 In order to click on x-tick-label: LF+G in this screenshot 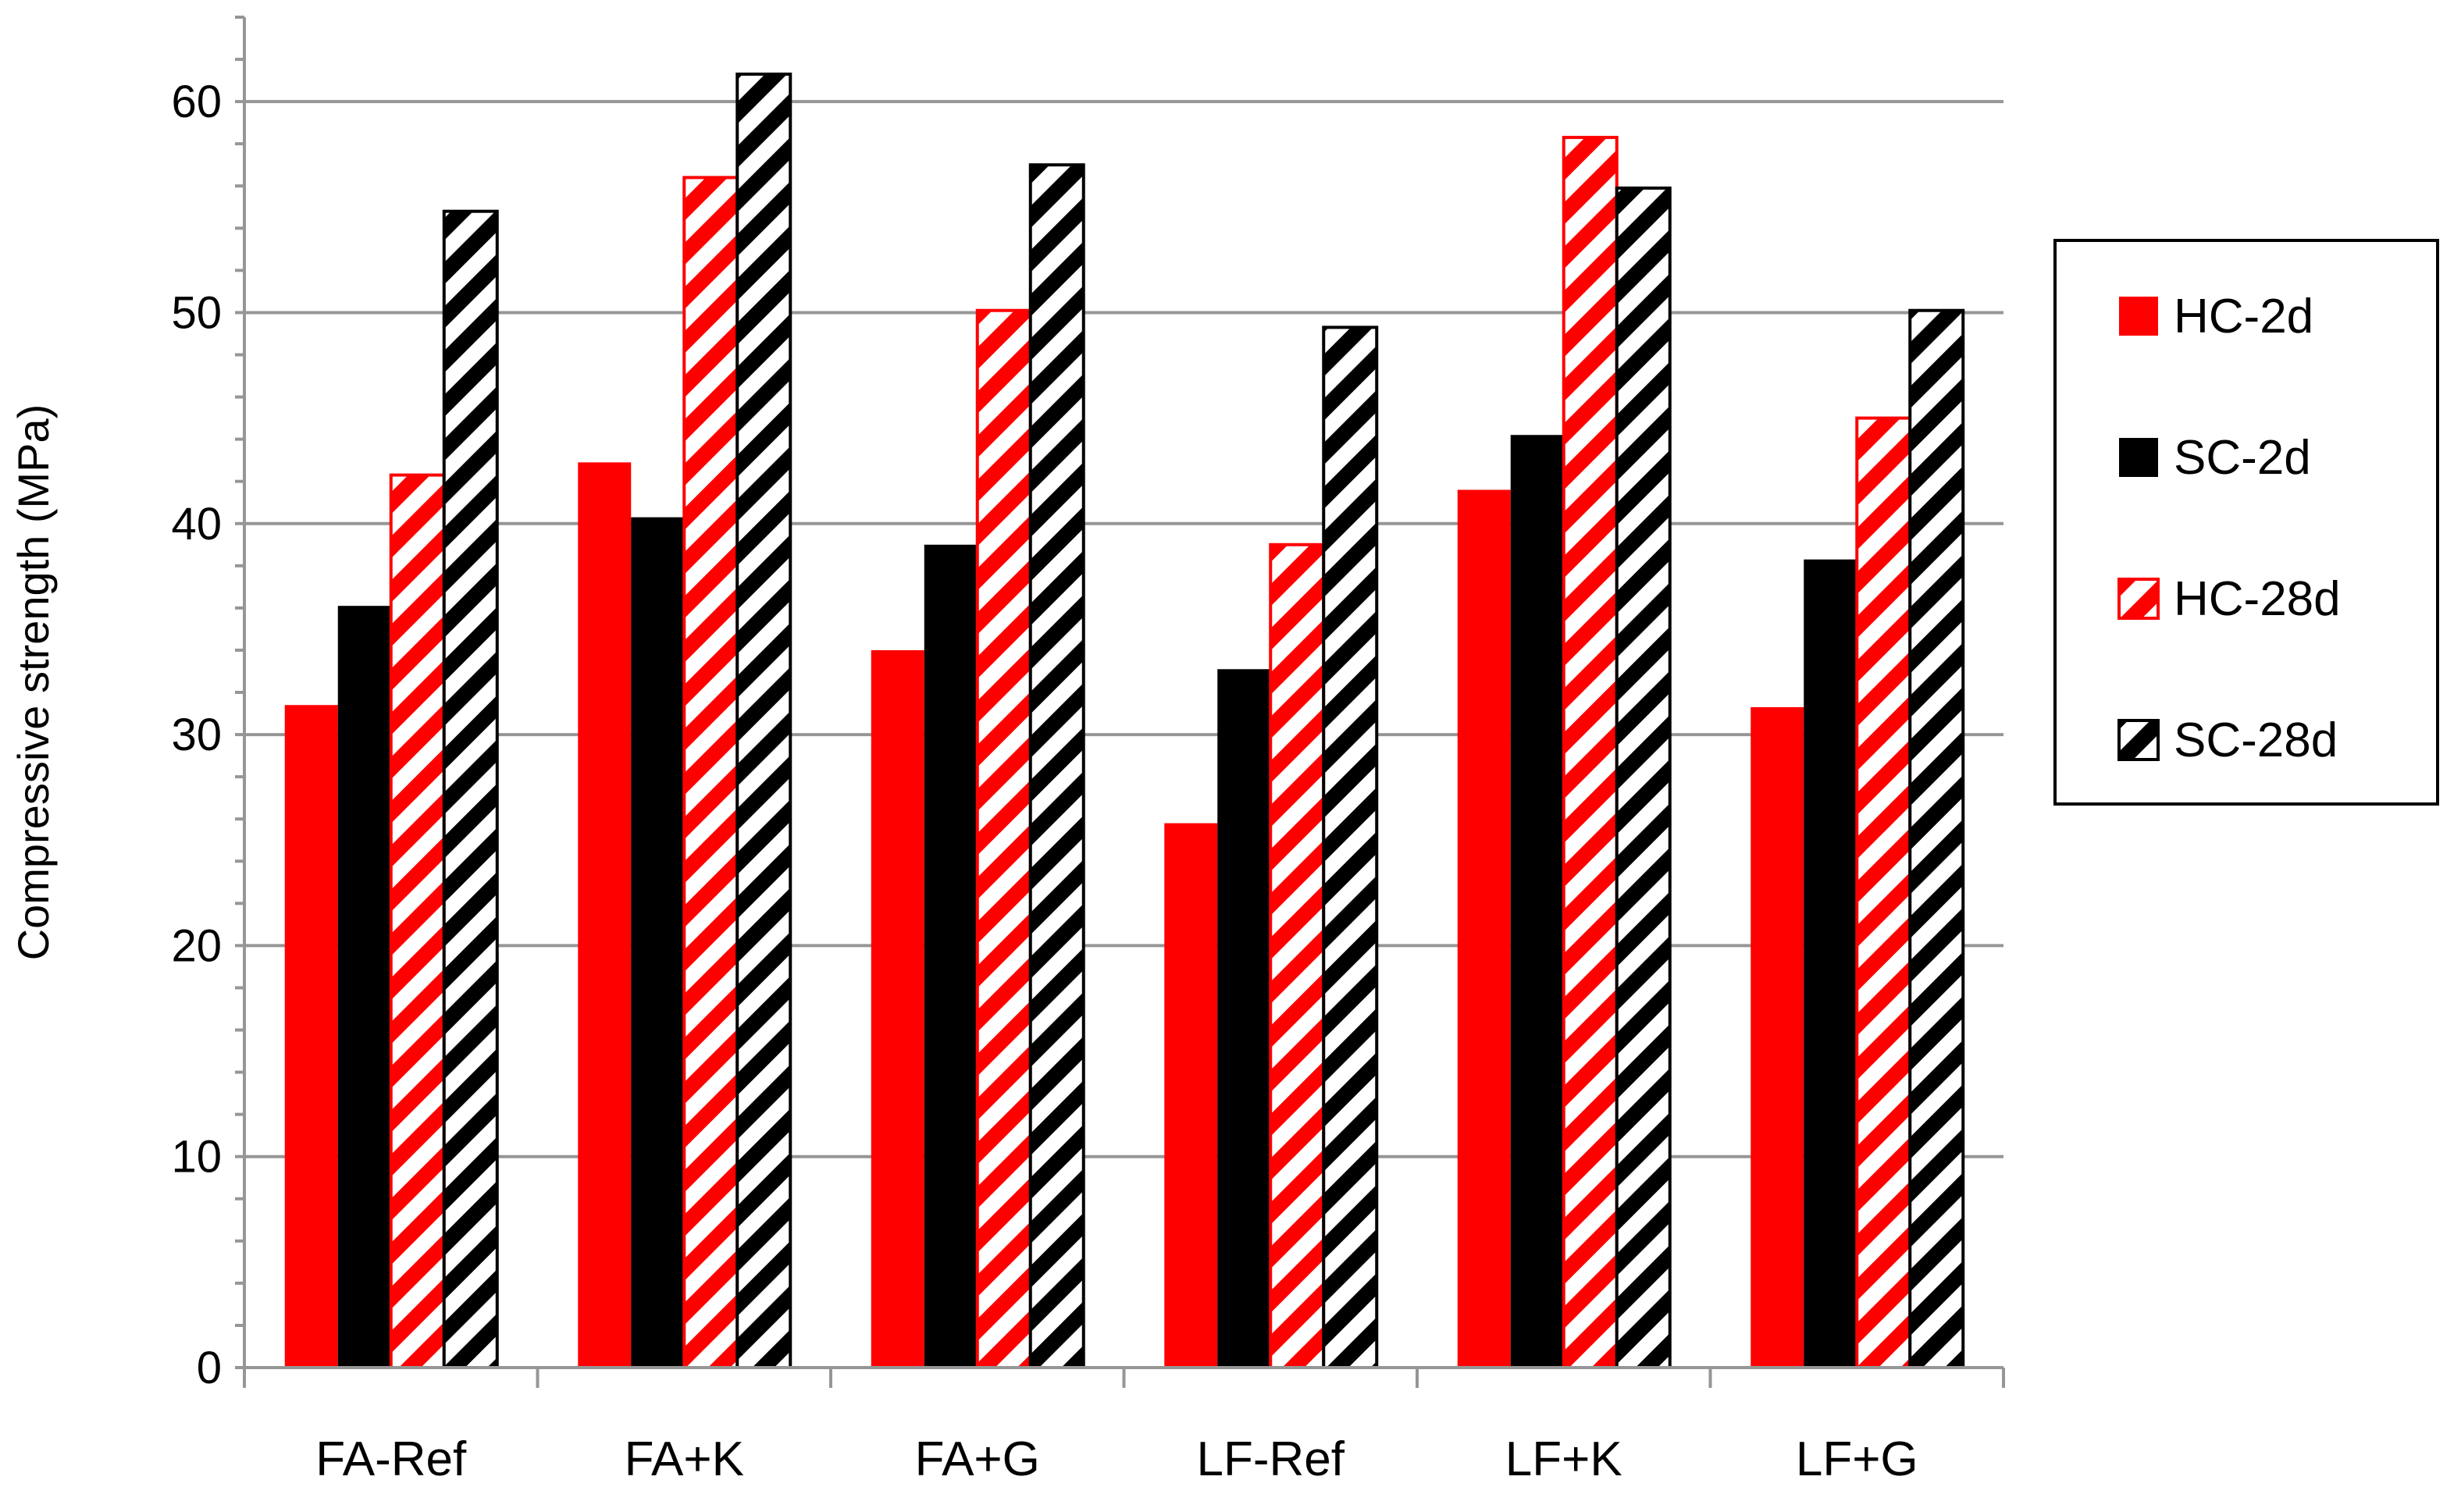, I will do `click(1857, 1459)`.